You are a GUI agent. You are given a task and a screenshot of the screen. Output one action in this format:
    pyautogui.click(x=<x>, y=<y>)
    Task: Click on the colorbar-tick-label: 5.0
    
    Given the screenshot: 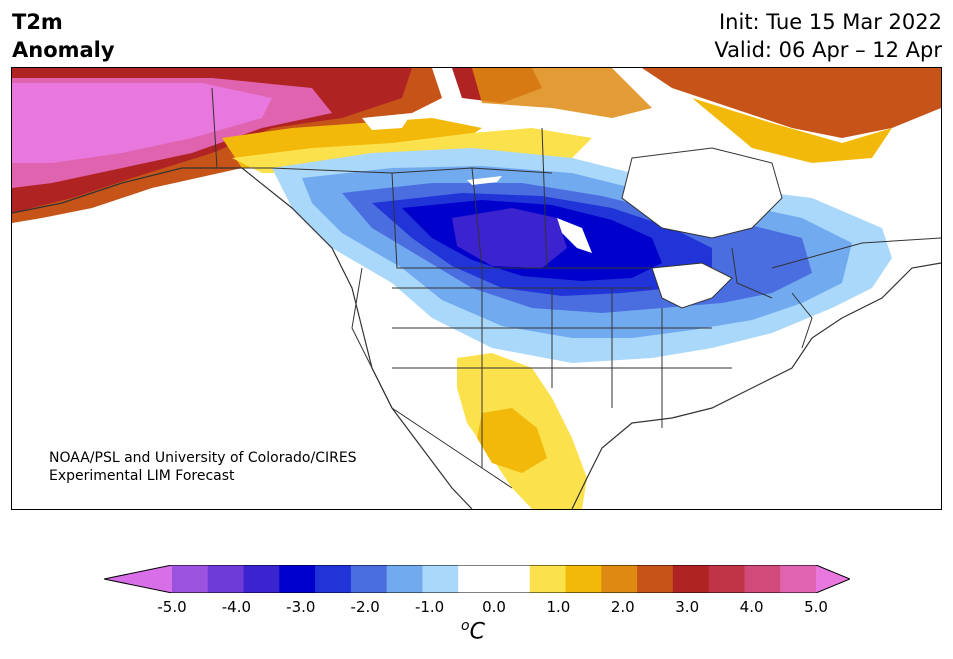 What is the action you would take?
    pyautogui.click(x=816, y=607)
    